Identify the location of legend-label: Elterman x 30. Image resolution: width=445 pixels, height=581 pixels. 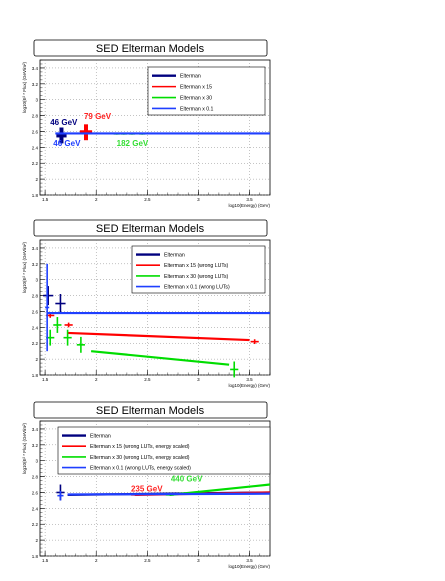
(196, 99).